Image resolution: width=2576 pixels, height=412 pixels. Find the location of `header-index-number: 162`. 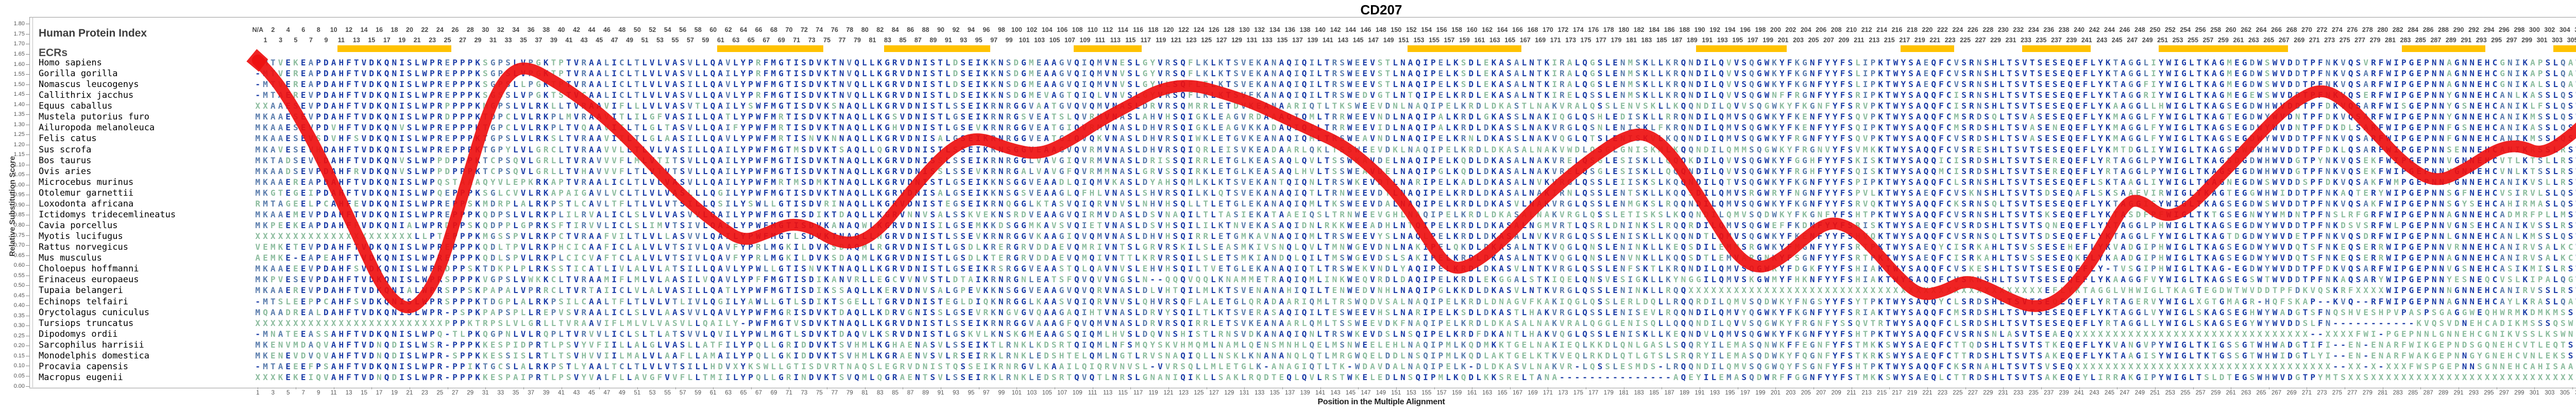

header-index-number: 162 is located at coordinates (1487, 29).